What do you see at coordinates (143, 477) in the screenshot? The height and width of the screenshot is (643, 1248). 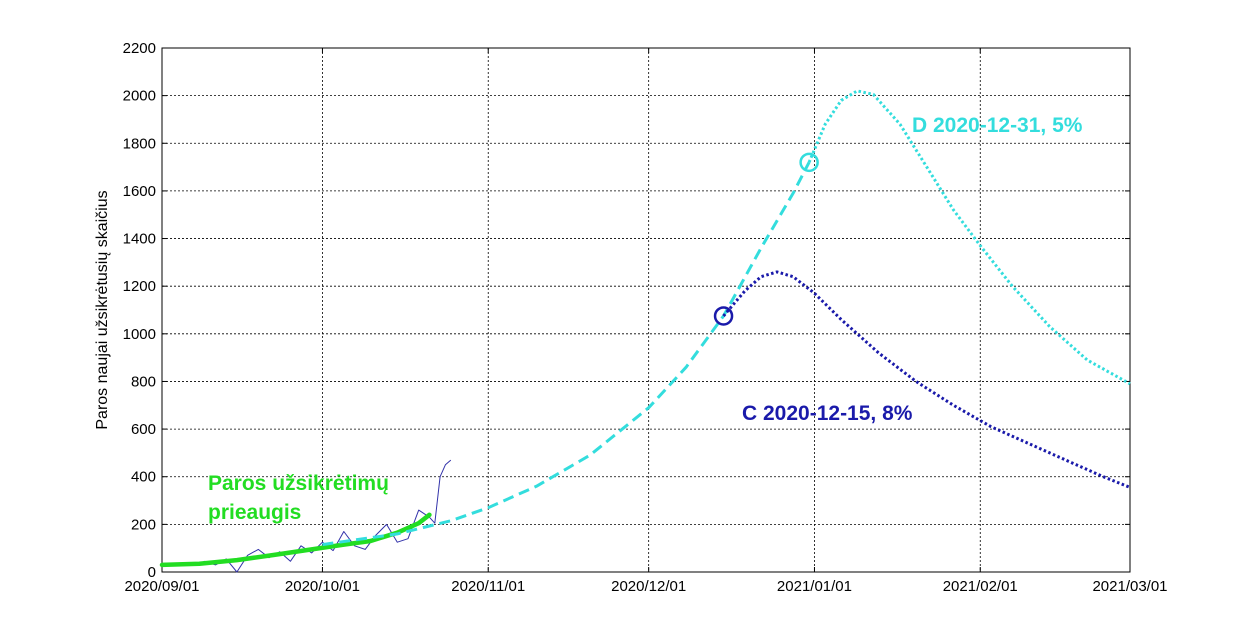 I see `y-tick-label: 400` at bounding box center [143, 477].